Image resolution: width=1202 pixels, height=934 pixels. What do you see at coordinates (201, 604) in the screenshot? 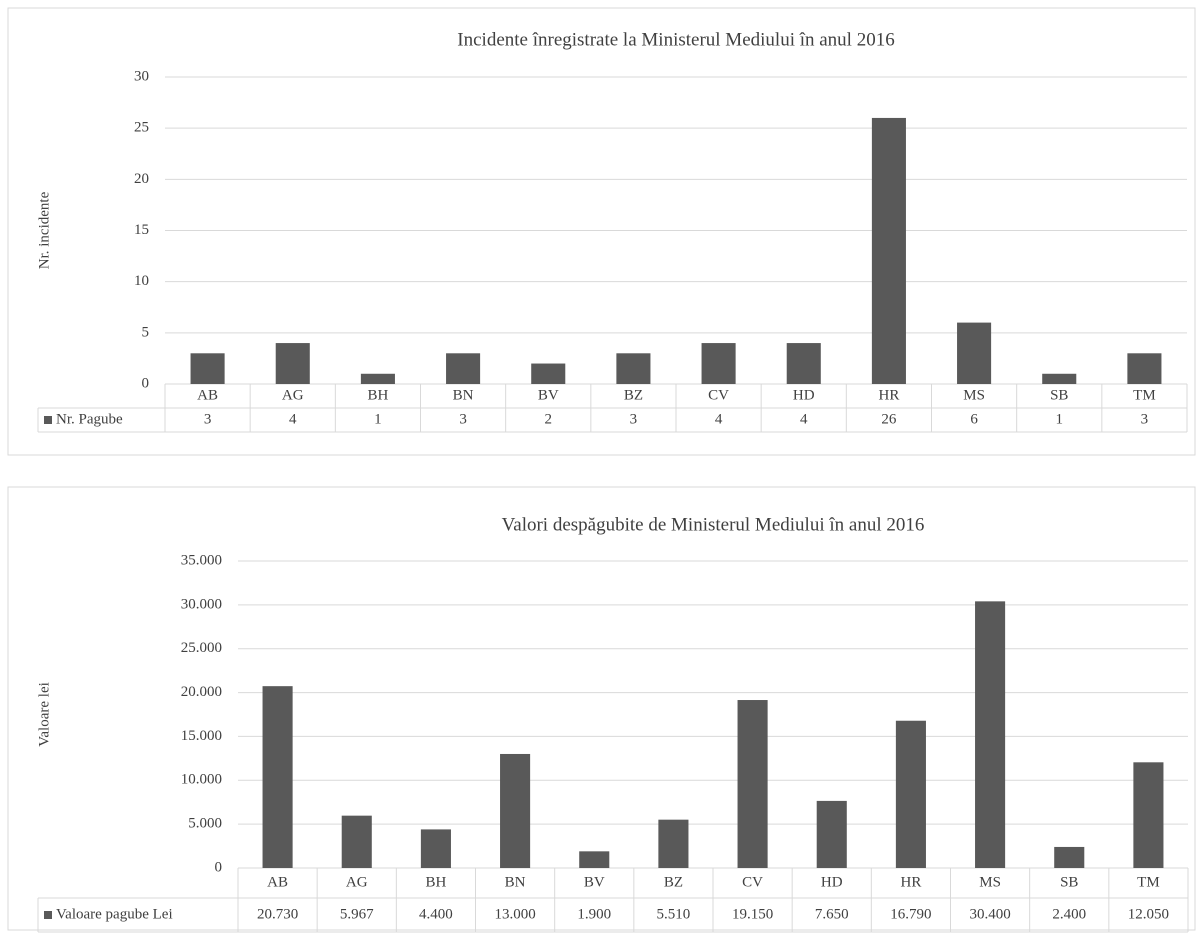
I see `y-tick-label: 30.000` at bounding box center [201, 604].